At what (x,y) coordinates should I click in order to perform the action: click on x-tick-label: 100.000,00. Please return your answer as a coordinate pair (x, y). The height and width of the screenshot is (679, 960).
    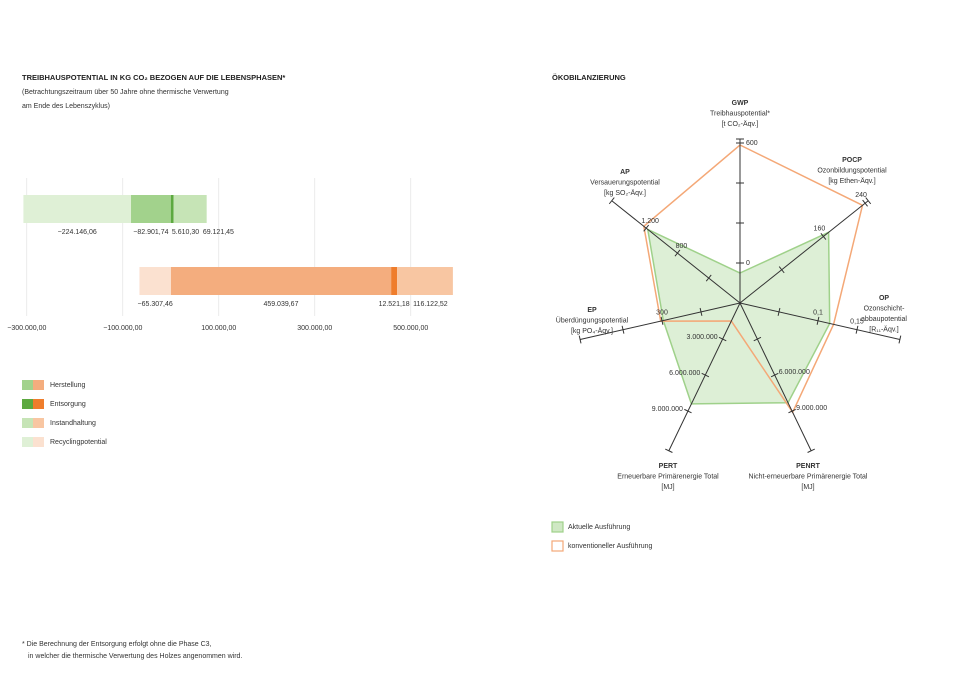
    Looking at the image, I should click on (218, 328).